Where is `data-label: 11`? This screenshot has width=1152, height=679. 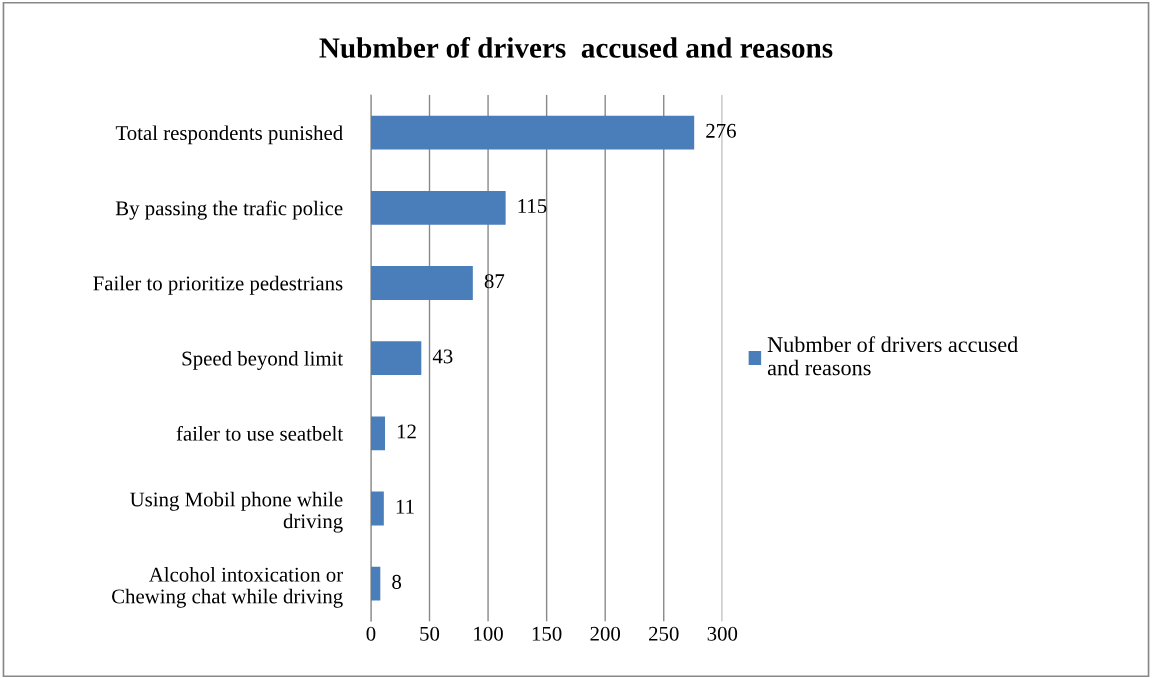 data-label: 11 is located at coordinates (405, 506).